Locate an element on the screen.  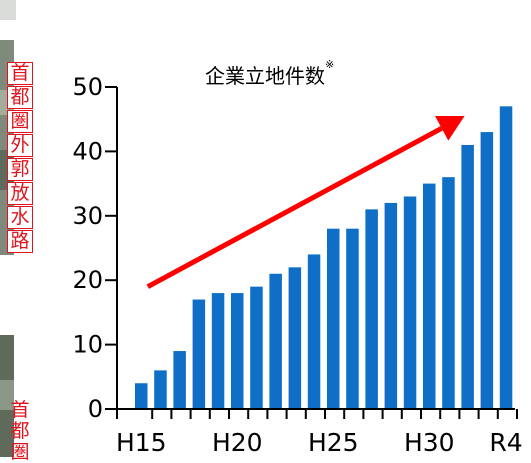
side-label-char: 郭 is located at coordinates (20, 169).